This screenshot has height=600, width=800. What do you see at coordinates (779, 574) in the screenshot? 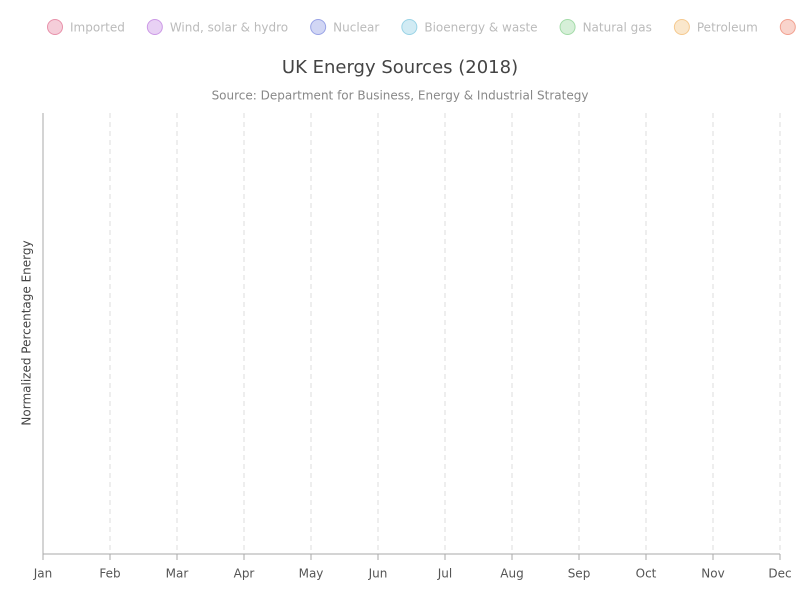
I see `x-tick-label: Dec` at bounding box center [779, 574].